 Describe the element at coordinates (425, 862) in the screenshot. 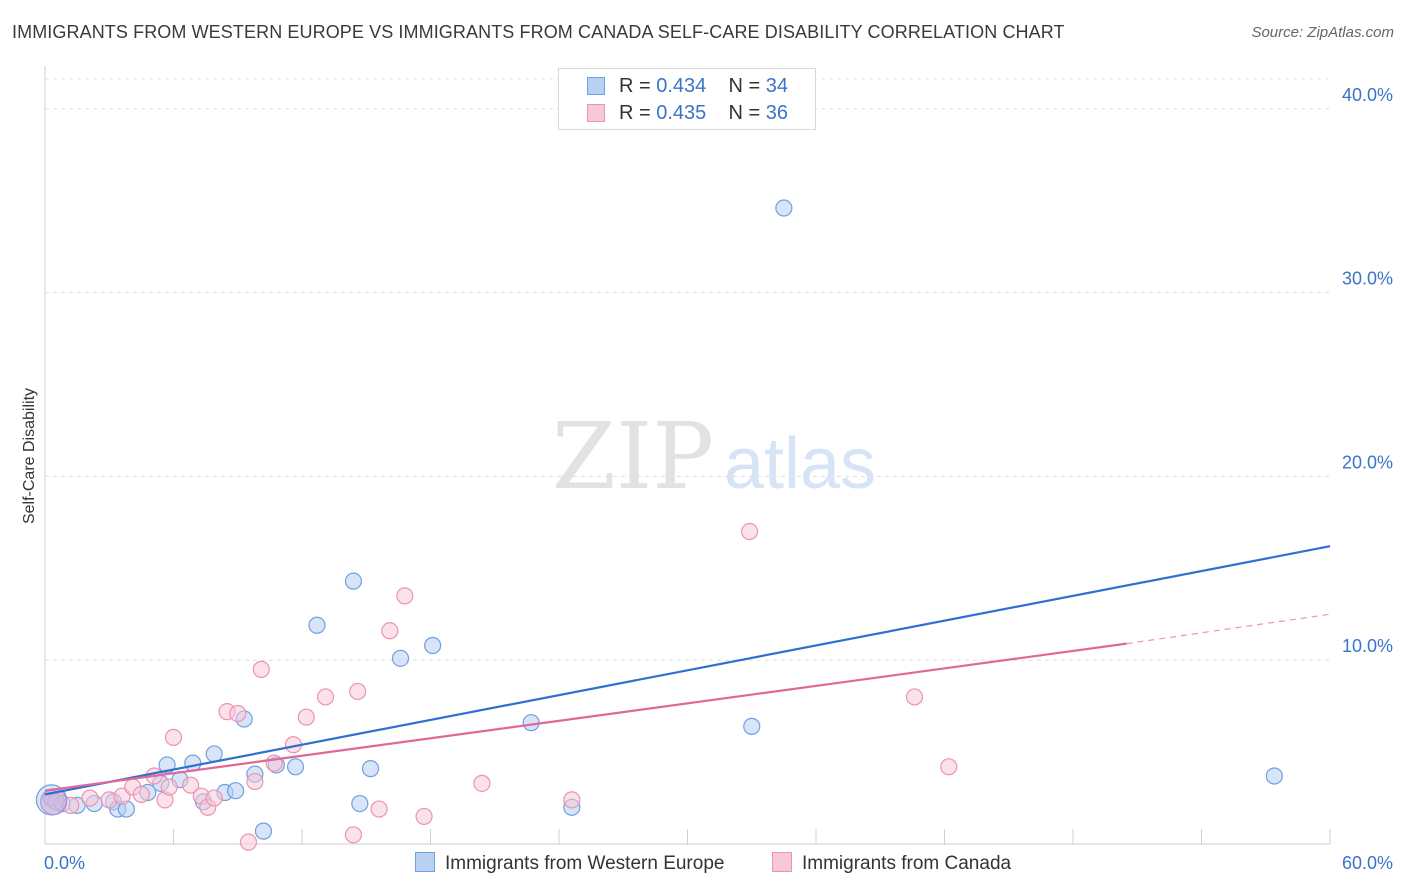

I see `series-swatch-blue` at that location.